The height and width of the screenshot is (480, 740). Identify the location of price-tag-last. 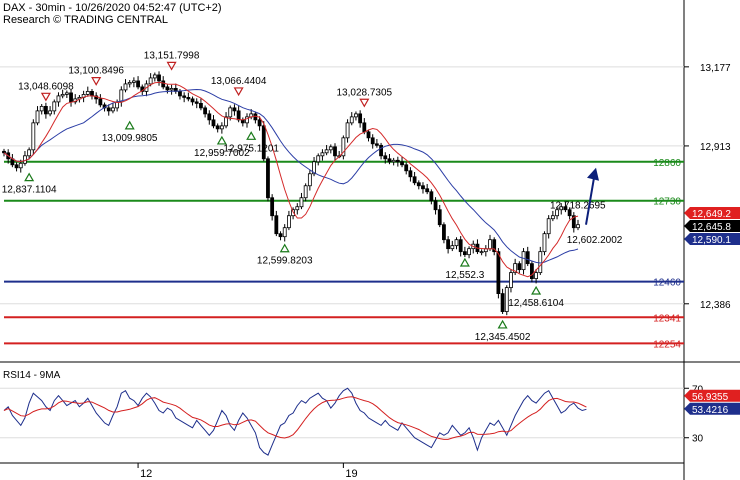
(712, 225).